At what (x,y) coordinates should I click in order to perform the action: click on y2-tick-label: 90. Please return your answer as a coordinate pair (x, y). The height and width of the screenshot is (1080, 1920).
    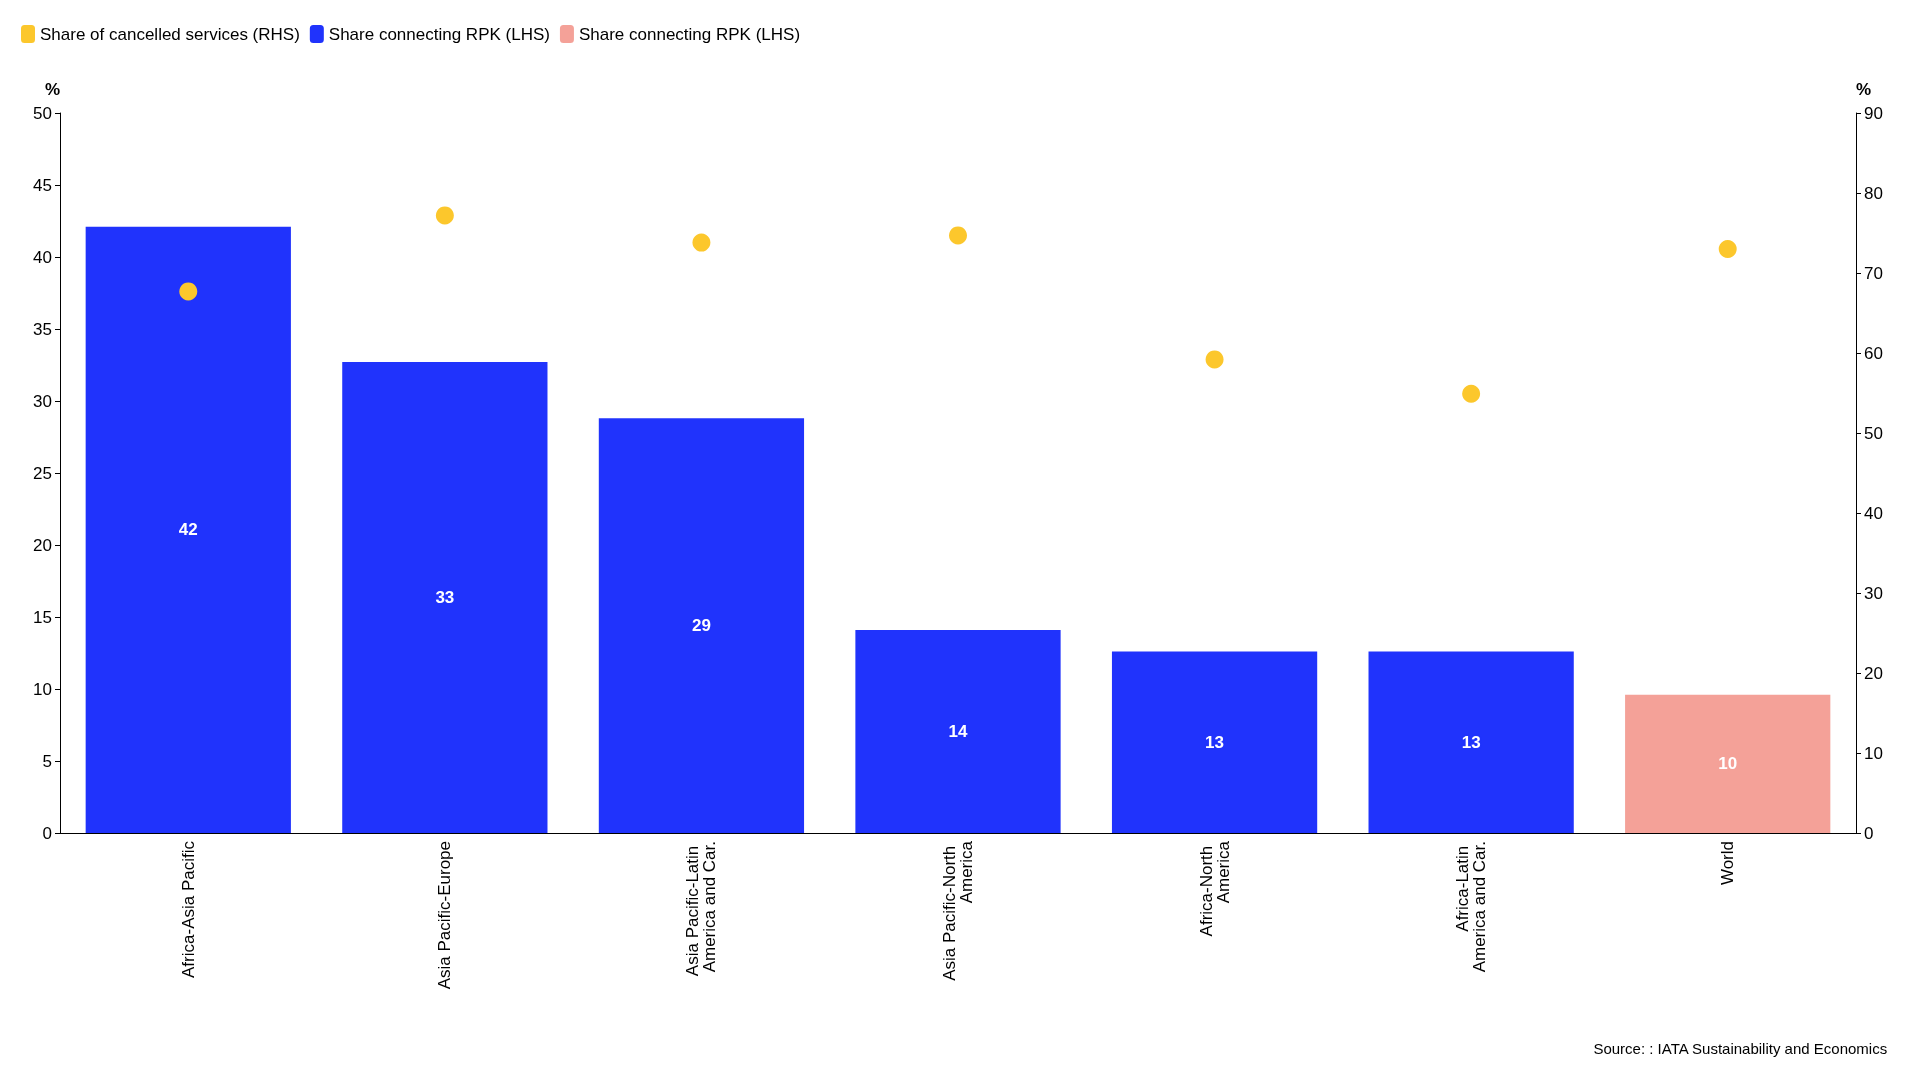
    Looking at the image, I should click on (1873, 113).